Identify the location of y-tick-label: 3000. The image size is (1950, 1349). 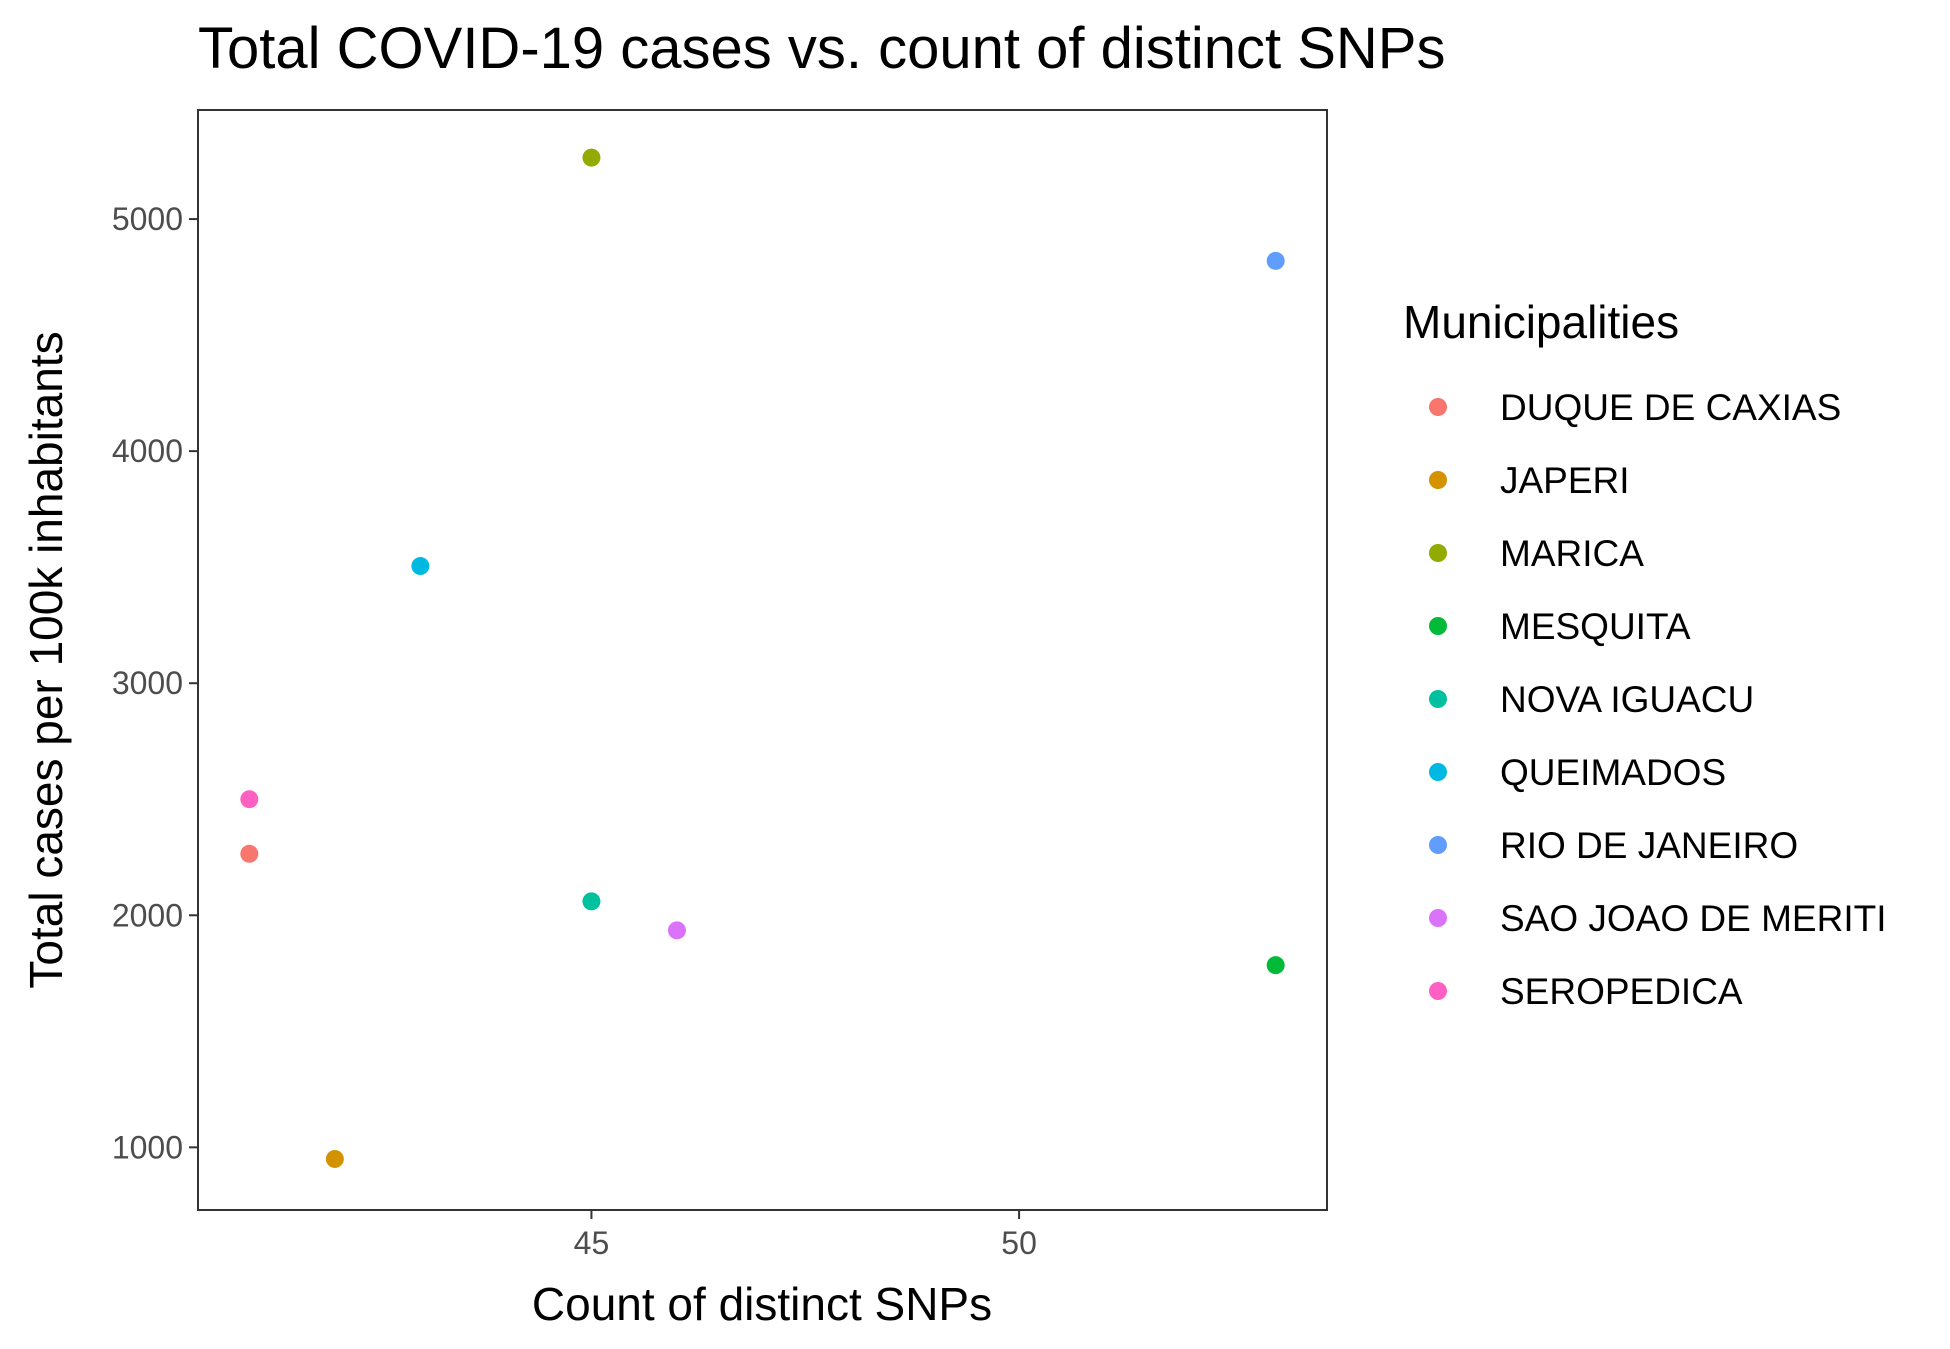
(147, 683).